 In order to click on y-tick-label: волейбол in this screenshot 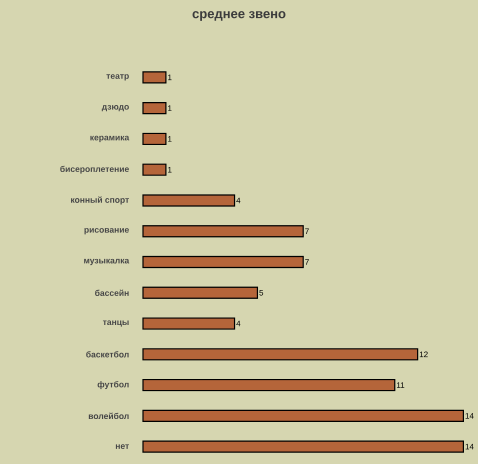, I will do `click(108, 416)`.